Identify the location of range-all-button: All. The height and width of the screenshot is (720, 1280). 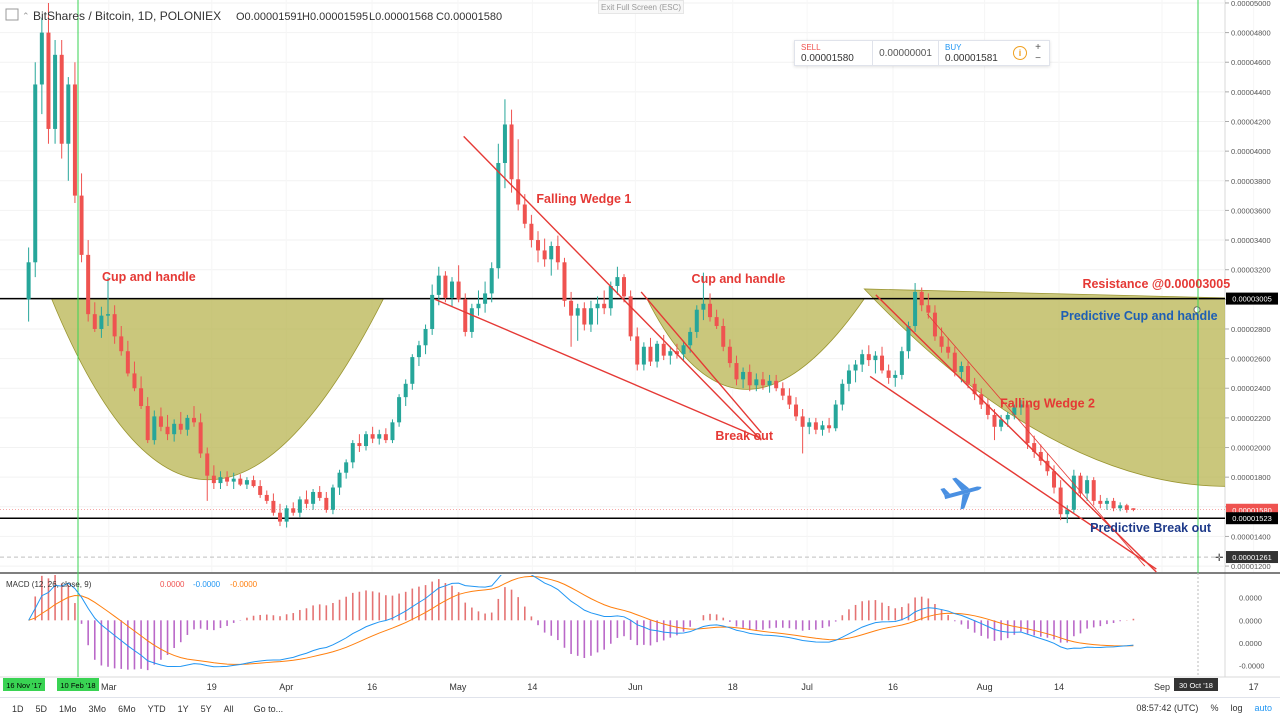
(228, 709).